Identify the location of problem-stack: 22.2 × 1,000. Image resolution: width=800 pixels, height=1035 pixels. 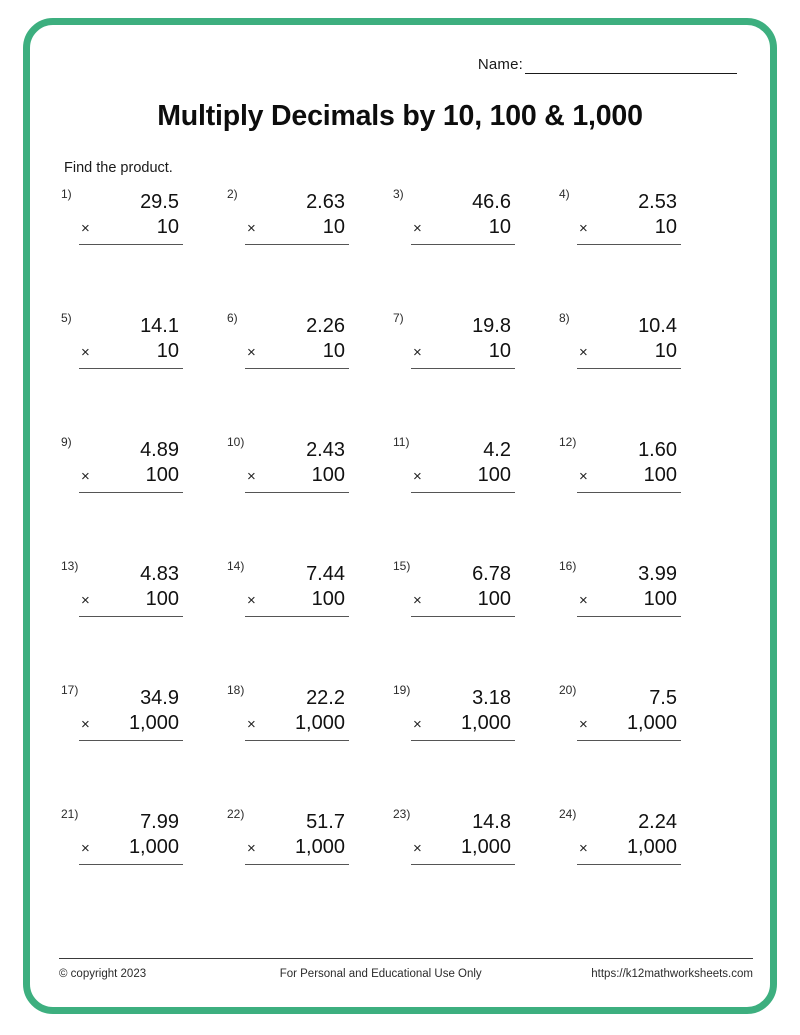
(297, 713).